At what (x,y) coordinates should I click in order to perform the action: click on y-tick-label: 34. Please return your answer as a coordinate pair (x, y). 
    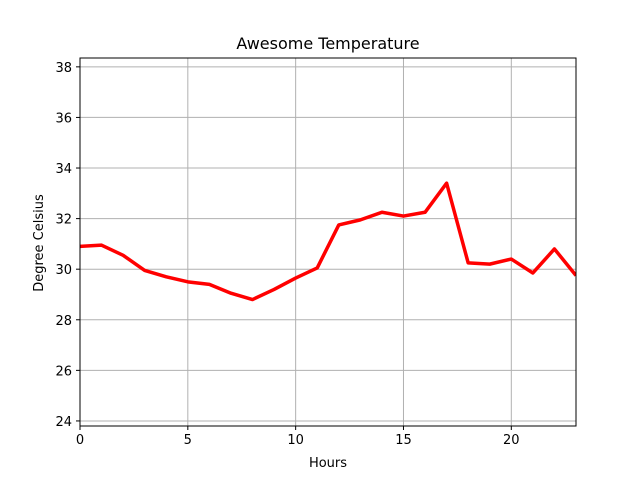
    Looking at the image, I should click on (63, 169).